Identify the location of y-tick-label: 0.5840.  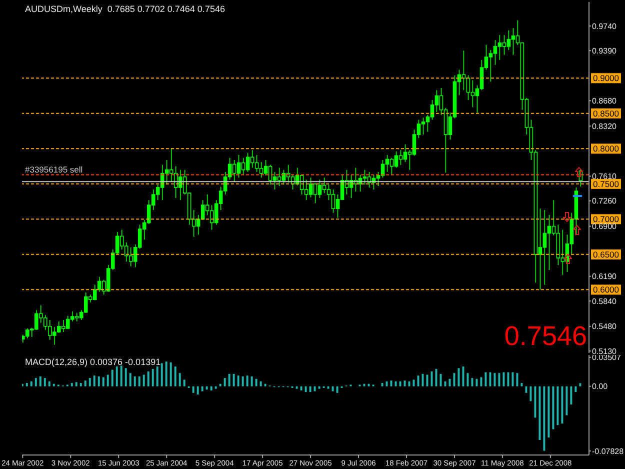
(605, 301).